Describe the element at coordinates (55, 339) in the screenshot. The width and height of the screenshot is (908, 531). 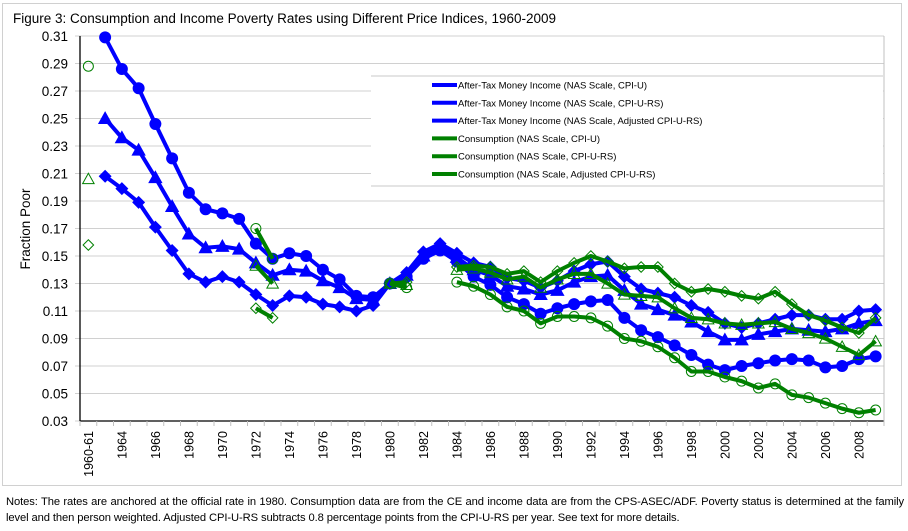
I see `y-tick-label: 0.09` at that location.